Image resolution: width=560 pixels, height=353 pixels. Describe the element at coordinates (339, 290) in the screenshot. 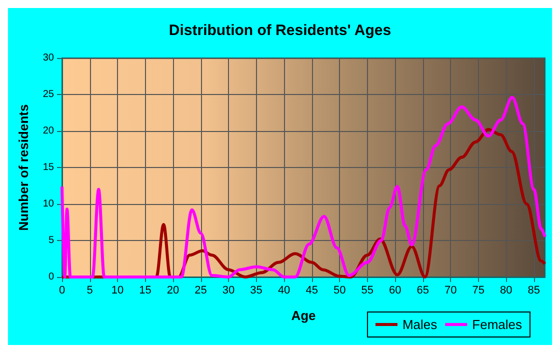

I see `x-tick-label: 50` at that location.